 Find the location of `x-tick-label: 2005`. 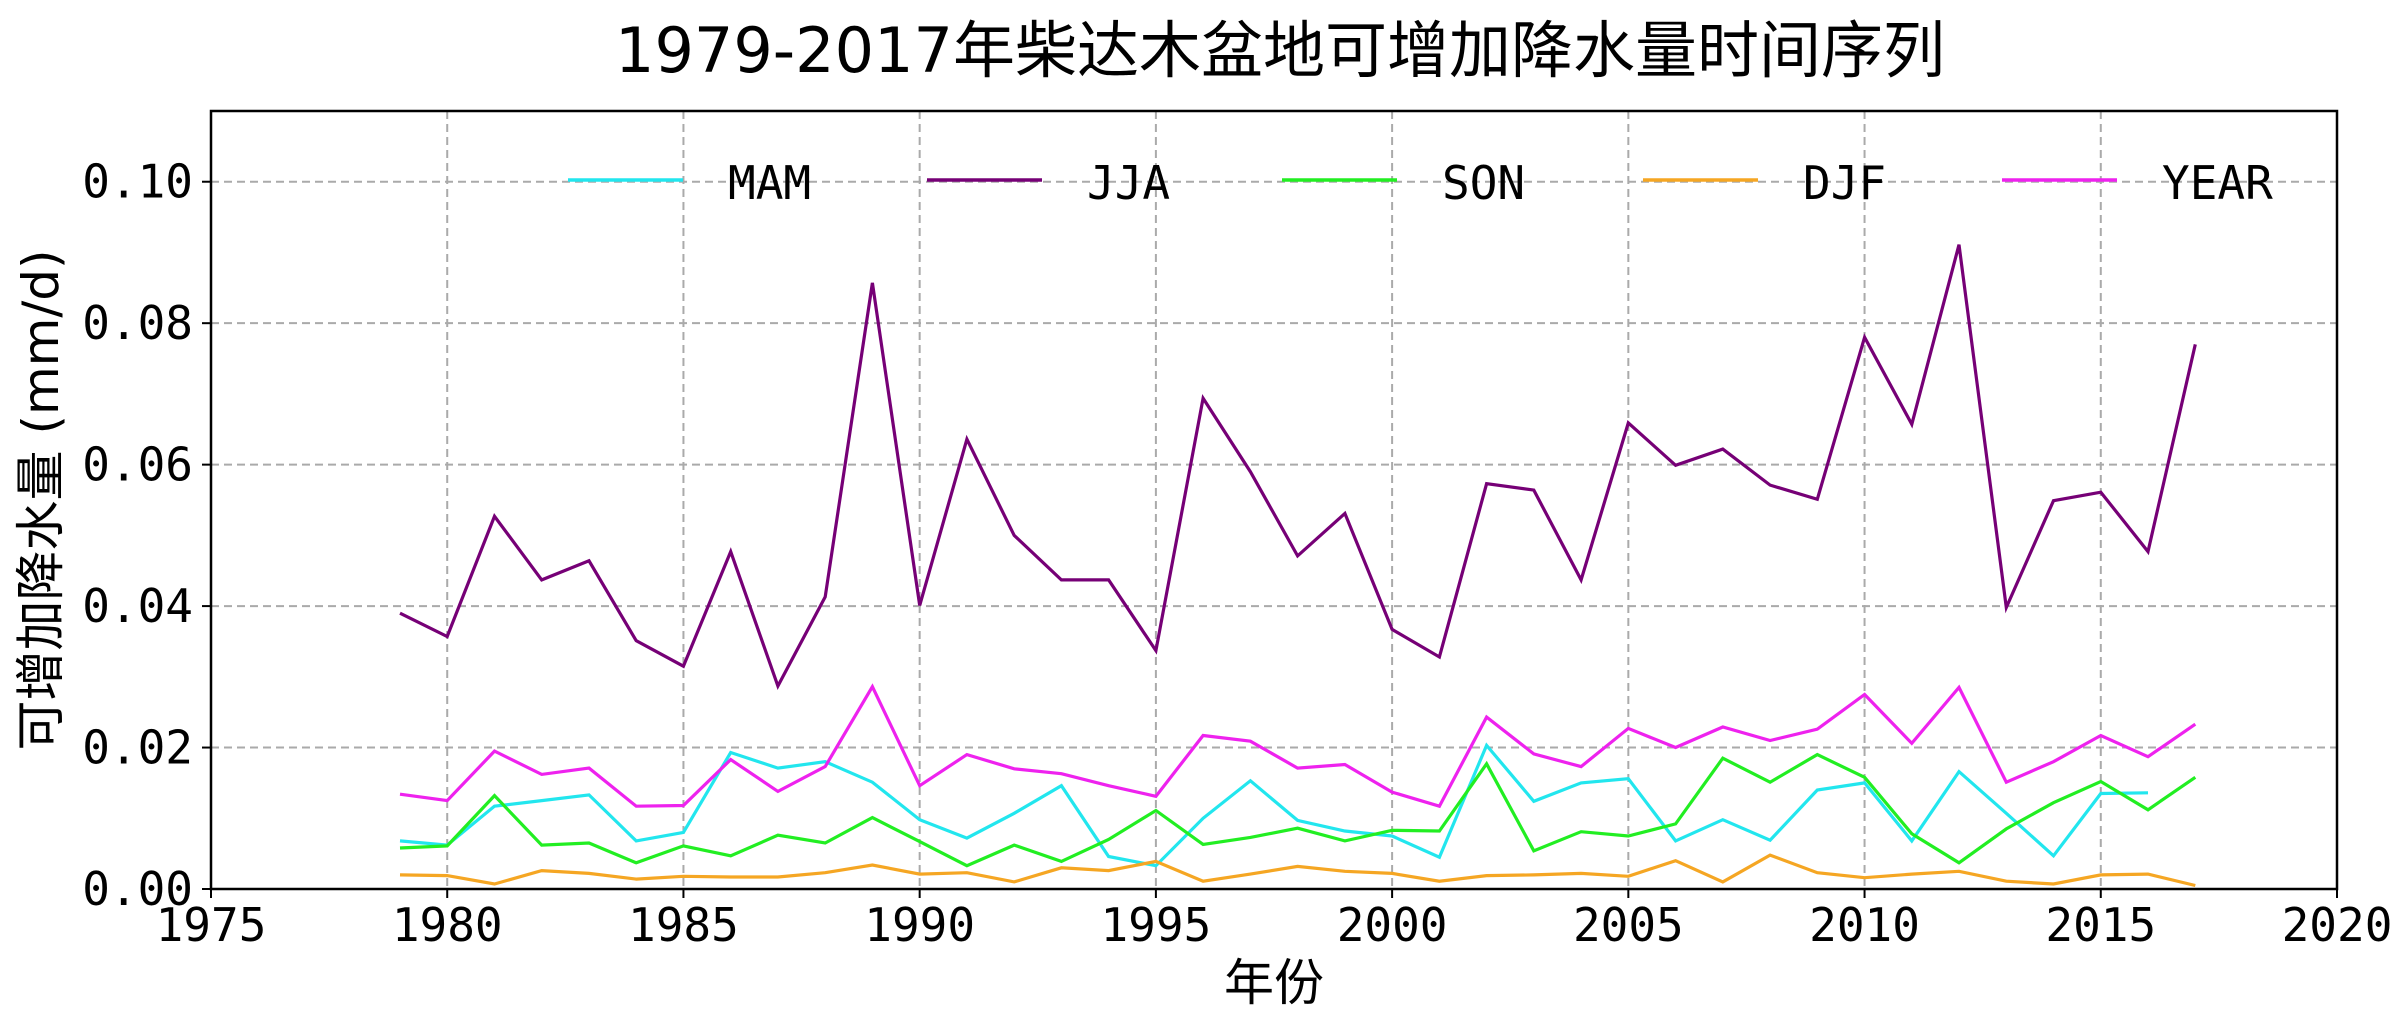

x-tick-label: 2005 is located at coordinates (1628, 925).